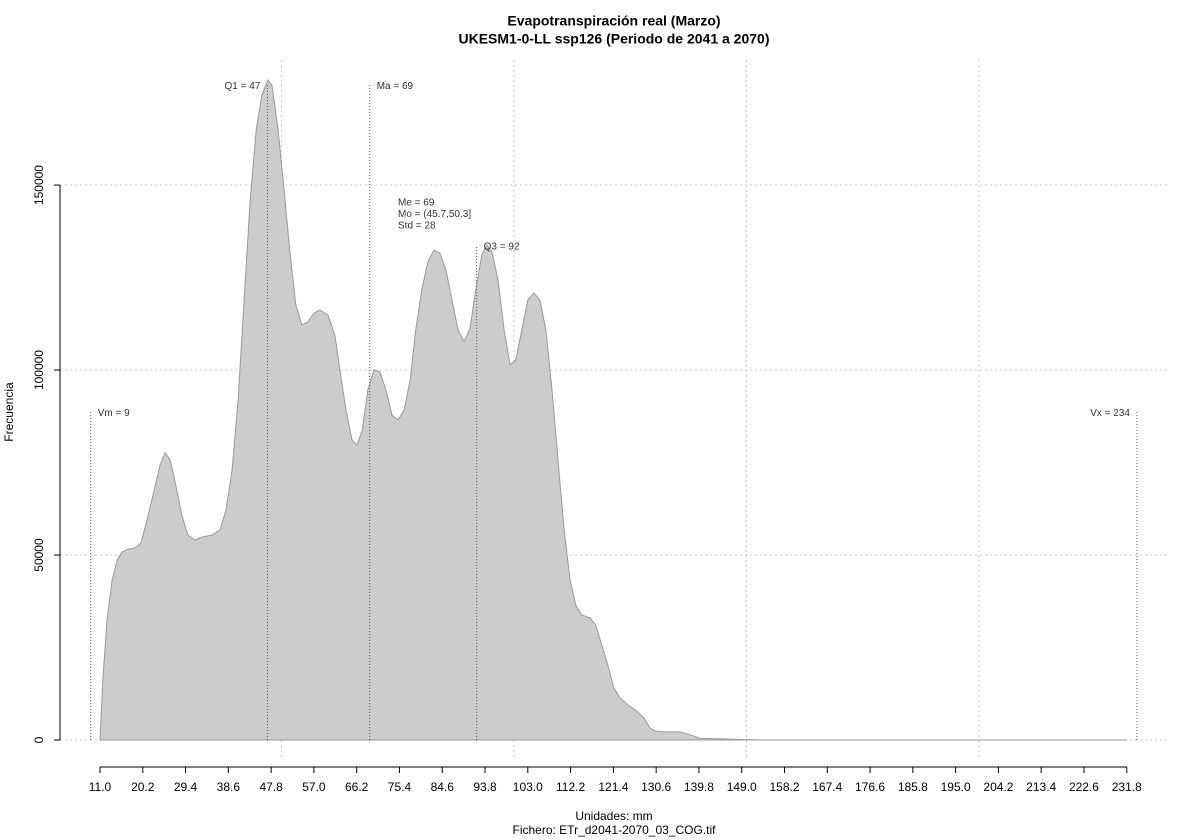  What do you see at coordinates (143, 787) in the screenshot?
I see `x-tick-label: 20.2` at bounding box center [143, 787].